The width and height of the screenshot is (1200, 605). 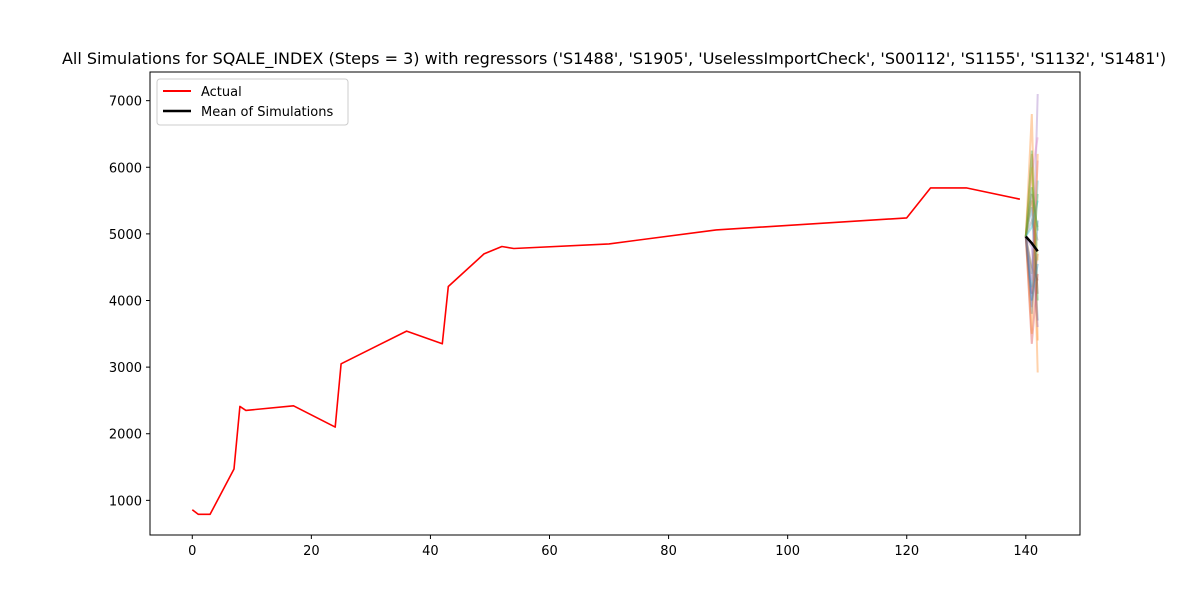 What do you see at coordinates (192, 551) in the screenshot?
I see `x-tick-label: 0` at bounding box center [192, 551].